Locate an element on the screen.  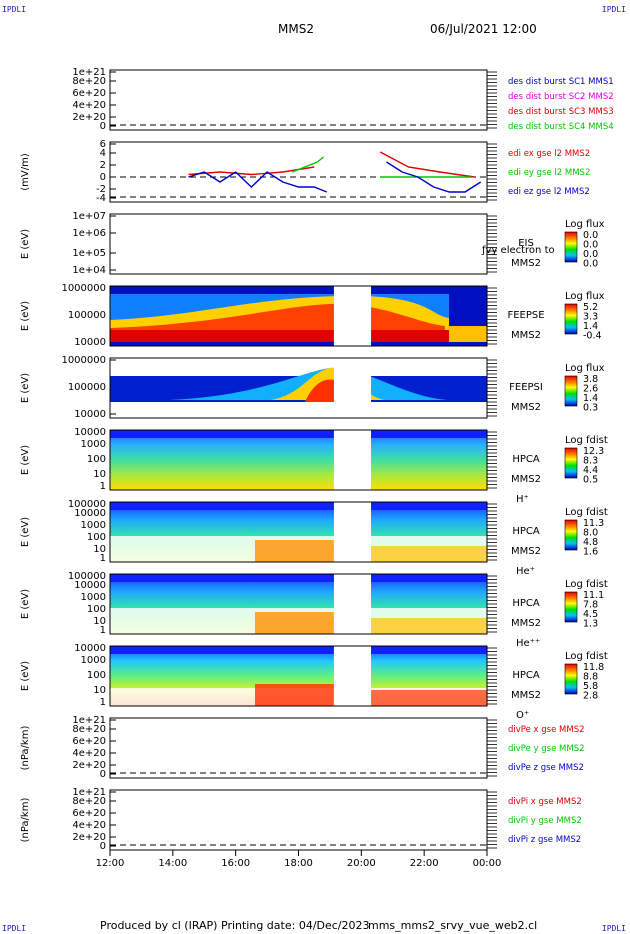
legend-entry: edi ex gse l2 MMS2 is located at coordinates (549, 154).